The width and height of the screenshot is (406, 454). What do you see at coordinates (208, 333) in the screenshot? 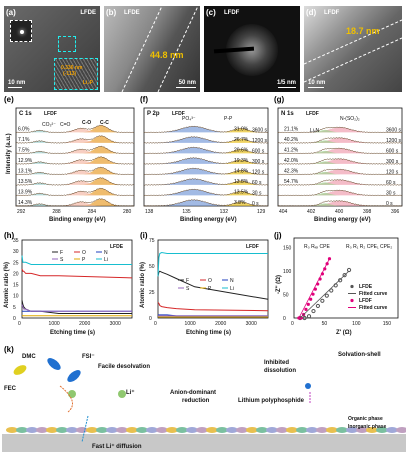
I see `panel-i-xlabel: Etching time (s)` at bounding box center [208, 333].